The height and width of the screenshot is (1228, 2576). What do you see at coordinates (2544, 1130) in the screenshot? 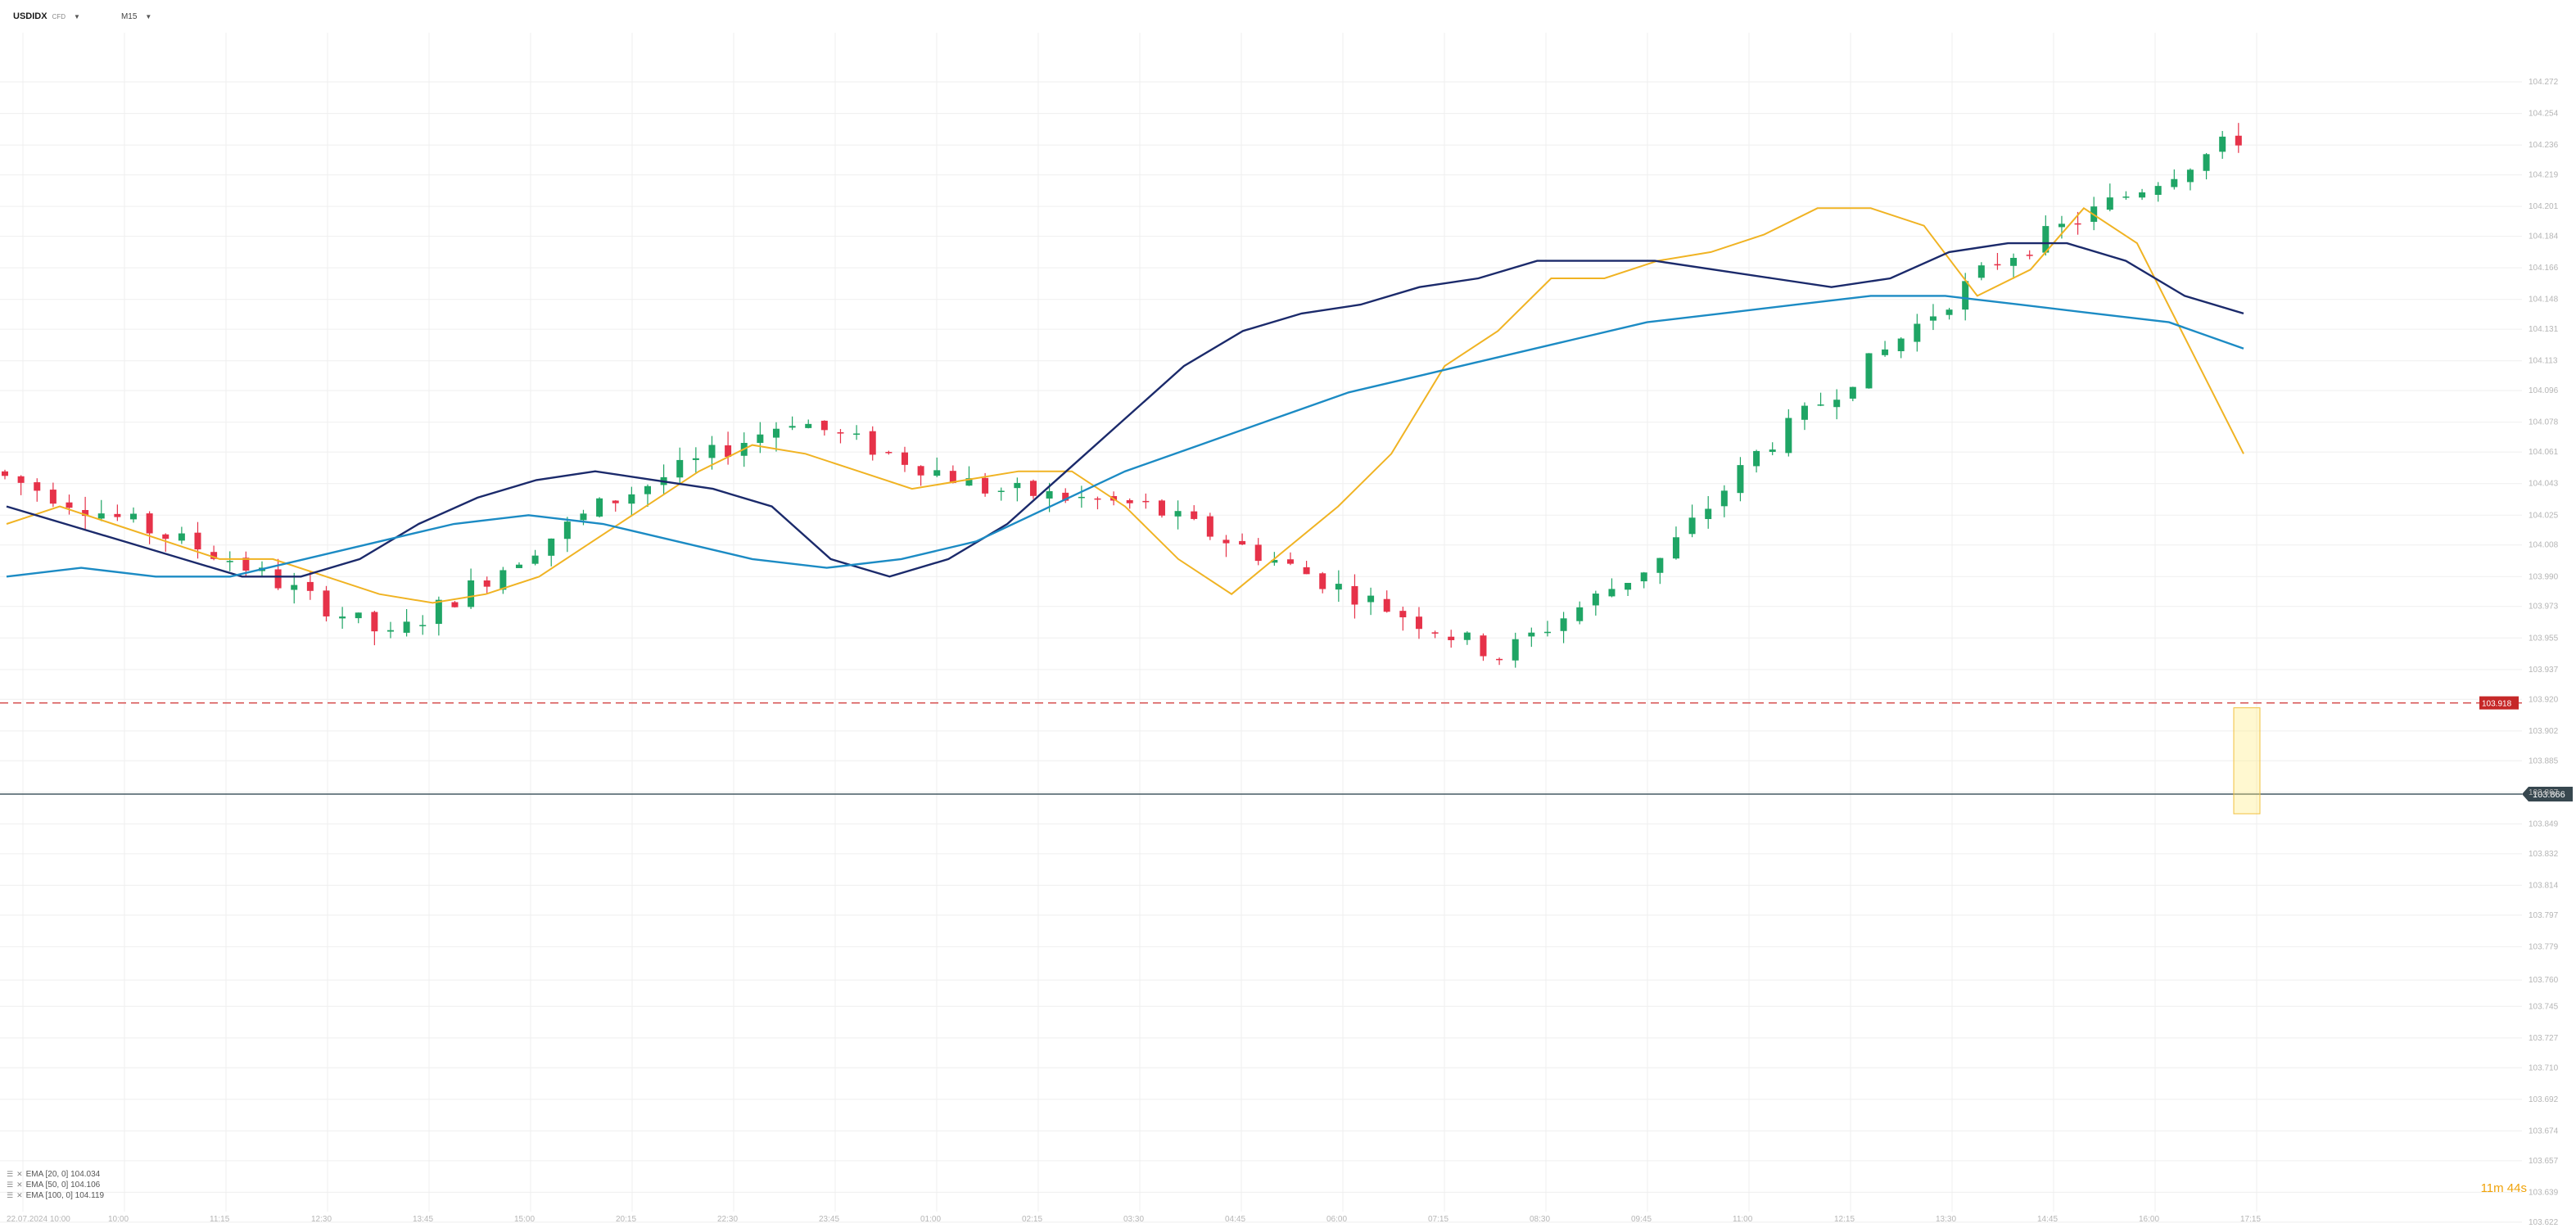
I see `price-tick-label: 103.674` at bounding box center [2544, 1130].